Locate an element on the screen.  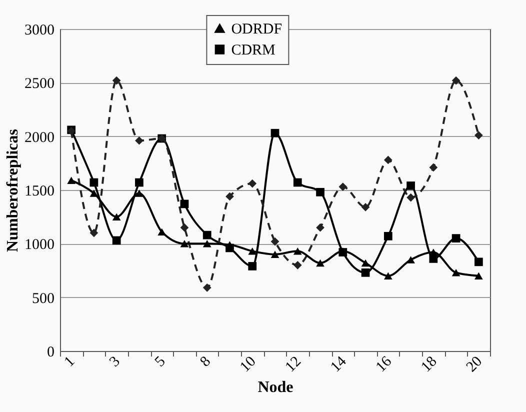
legend-label: CDRM is located at coordinates (253, 50).